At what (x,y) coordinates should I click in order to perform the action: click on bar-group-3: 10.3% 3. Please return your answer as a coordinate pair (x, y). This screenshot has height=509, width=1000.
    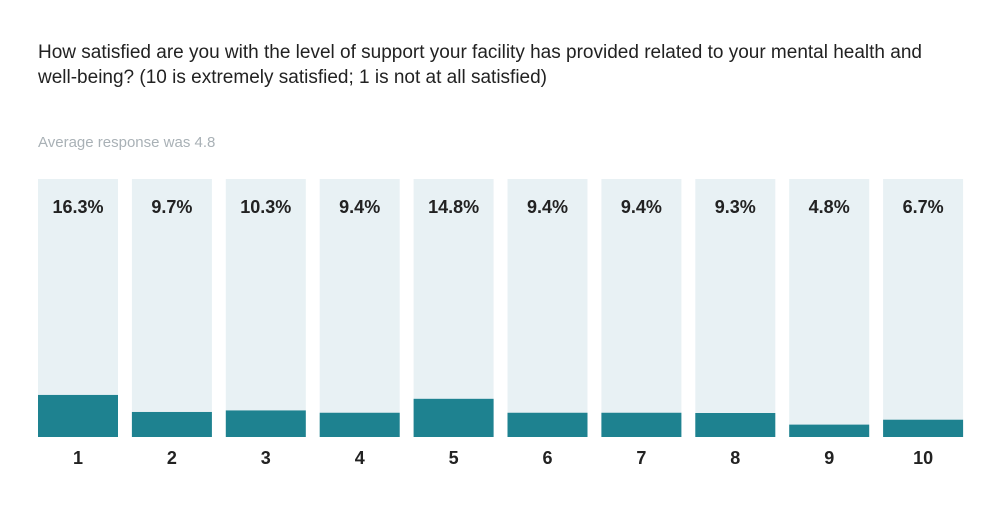
    Looking at the image, I should click on (265, 323).